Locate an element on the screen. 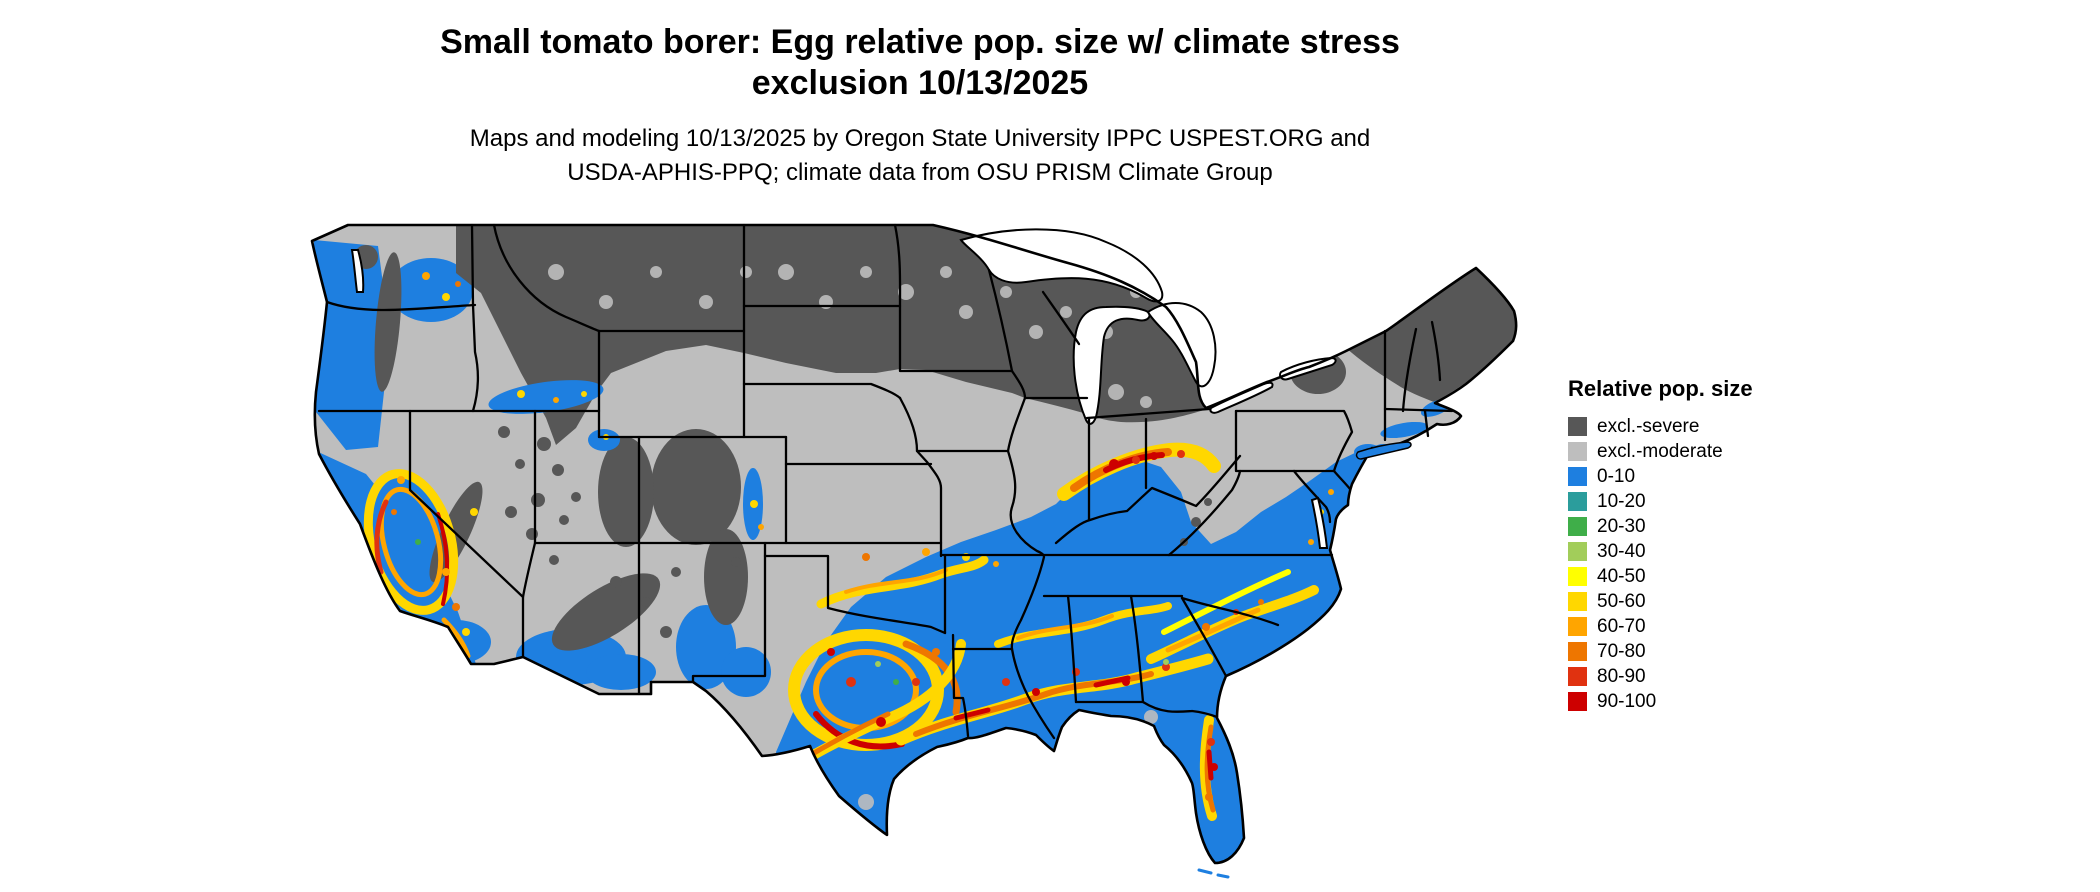 The height and width of the screenshot is (892, 2100). legend-label: 50-60 is located at coordinates (1621, 601).